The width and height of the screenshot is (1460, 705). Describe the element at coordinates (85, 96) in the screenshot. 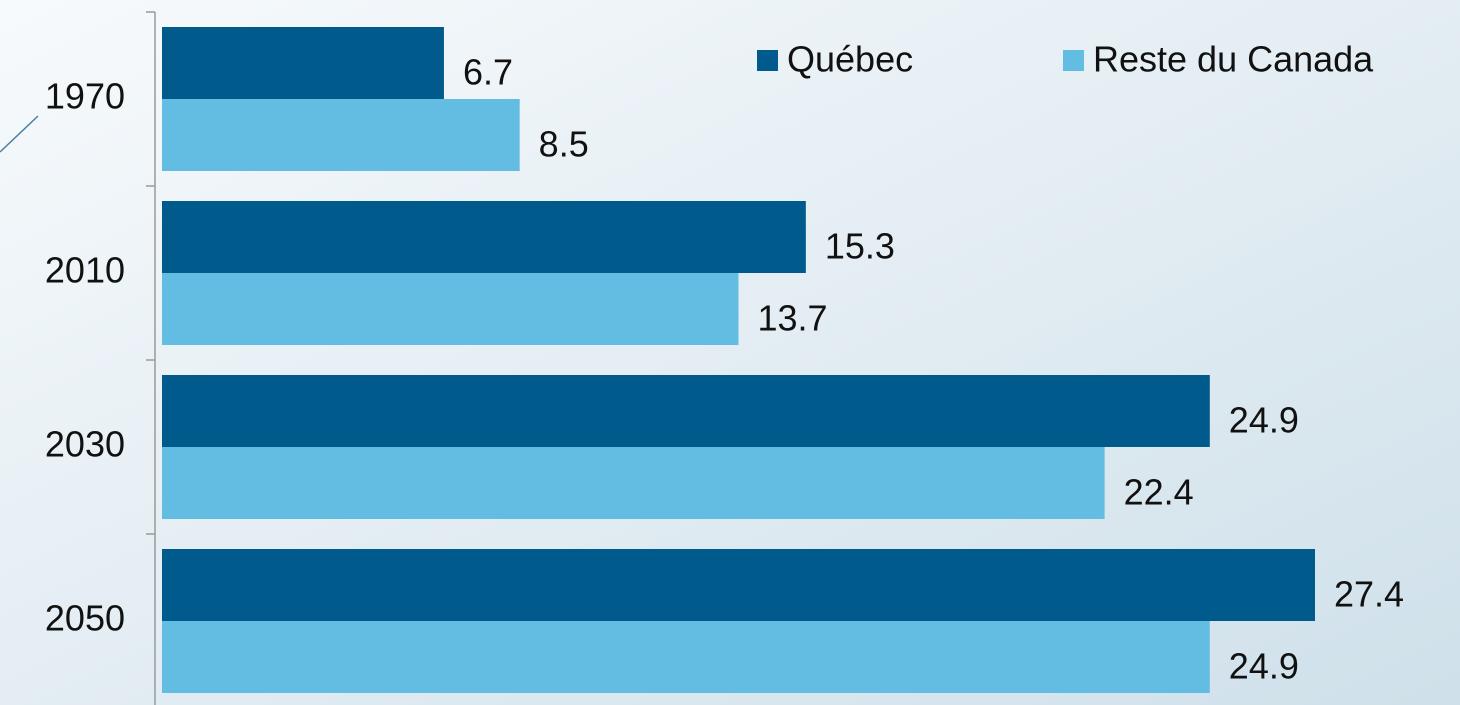

I see `y-tick-label: 1970` at that location.